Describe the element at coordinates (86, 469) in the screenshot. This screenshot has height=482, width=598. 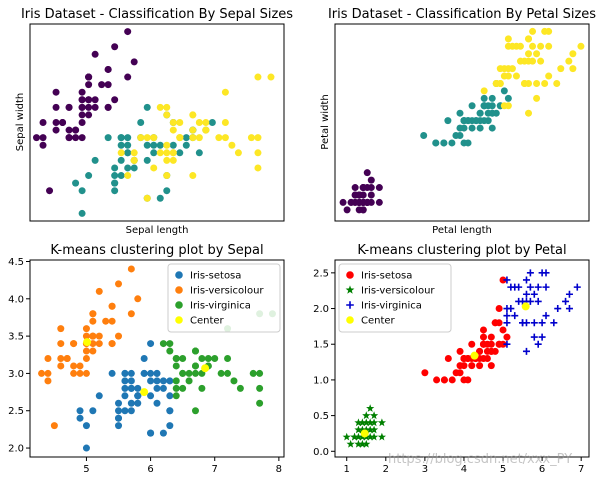
I see `x-tick-label: 5` at that location.